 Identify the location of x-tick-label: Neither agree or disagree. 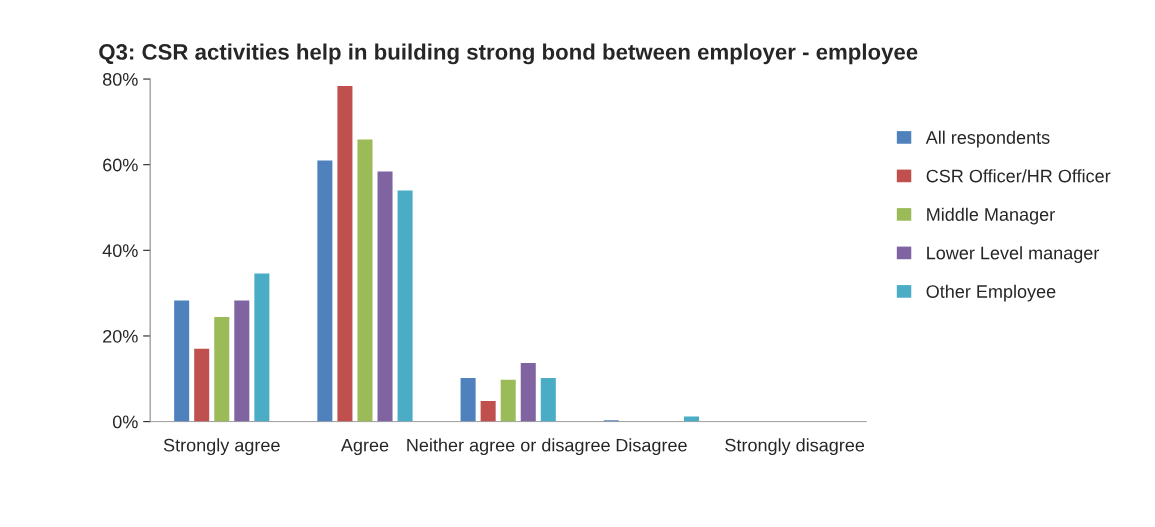
(508, 447).